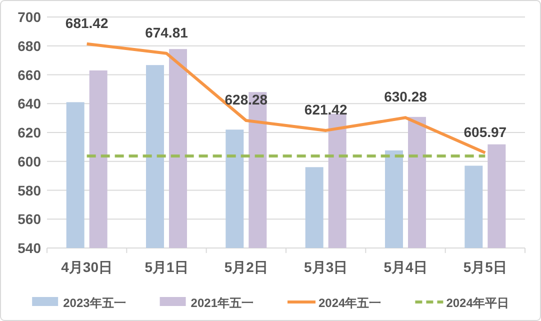  I want to click on data-label: 628.28, so click(246, 100).